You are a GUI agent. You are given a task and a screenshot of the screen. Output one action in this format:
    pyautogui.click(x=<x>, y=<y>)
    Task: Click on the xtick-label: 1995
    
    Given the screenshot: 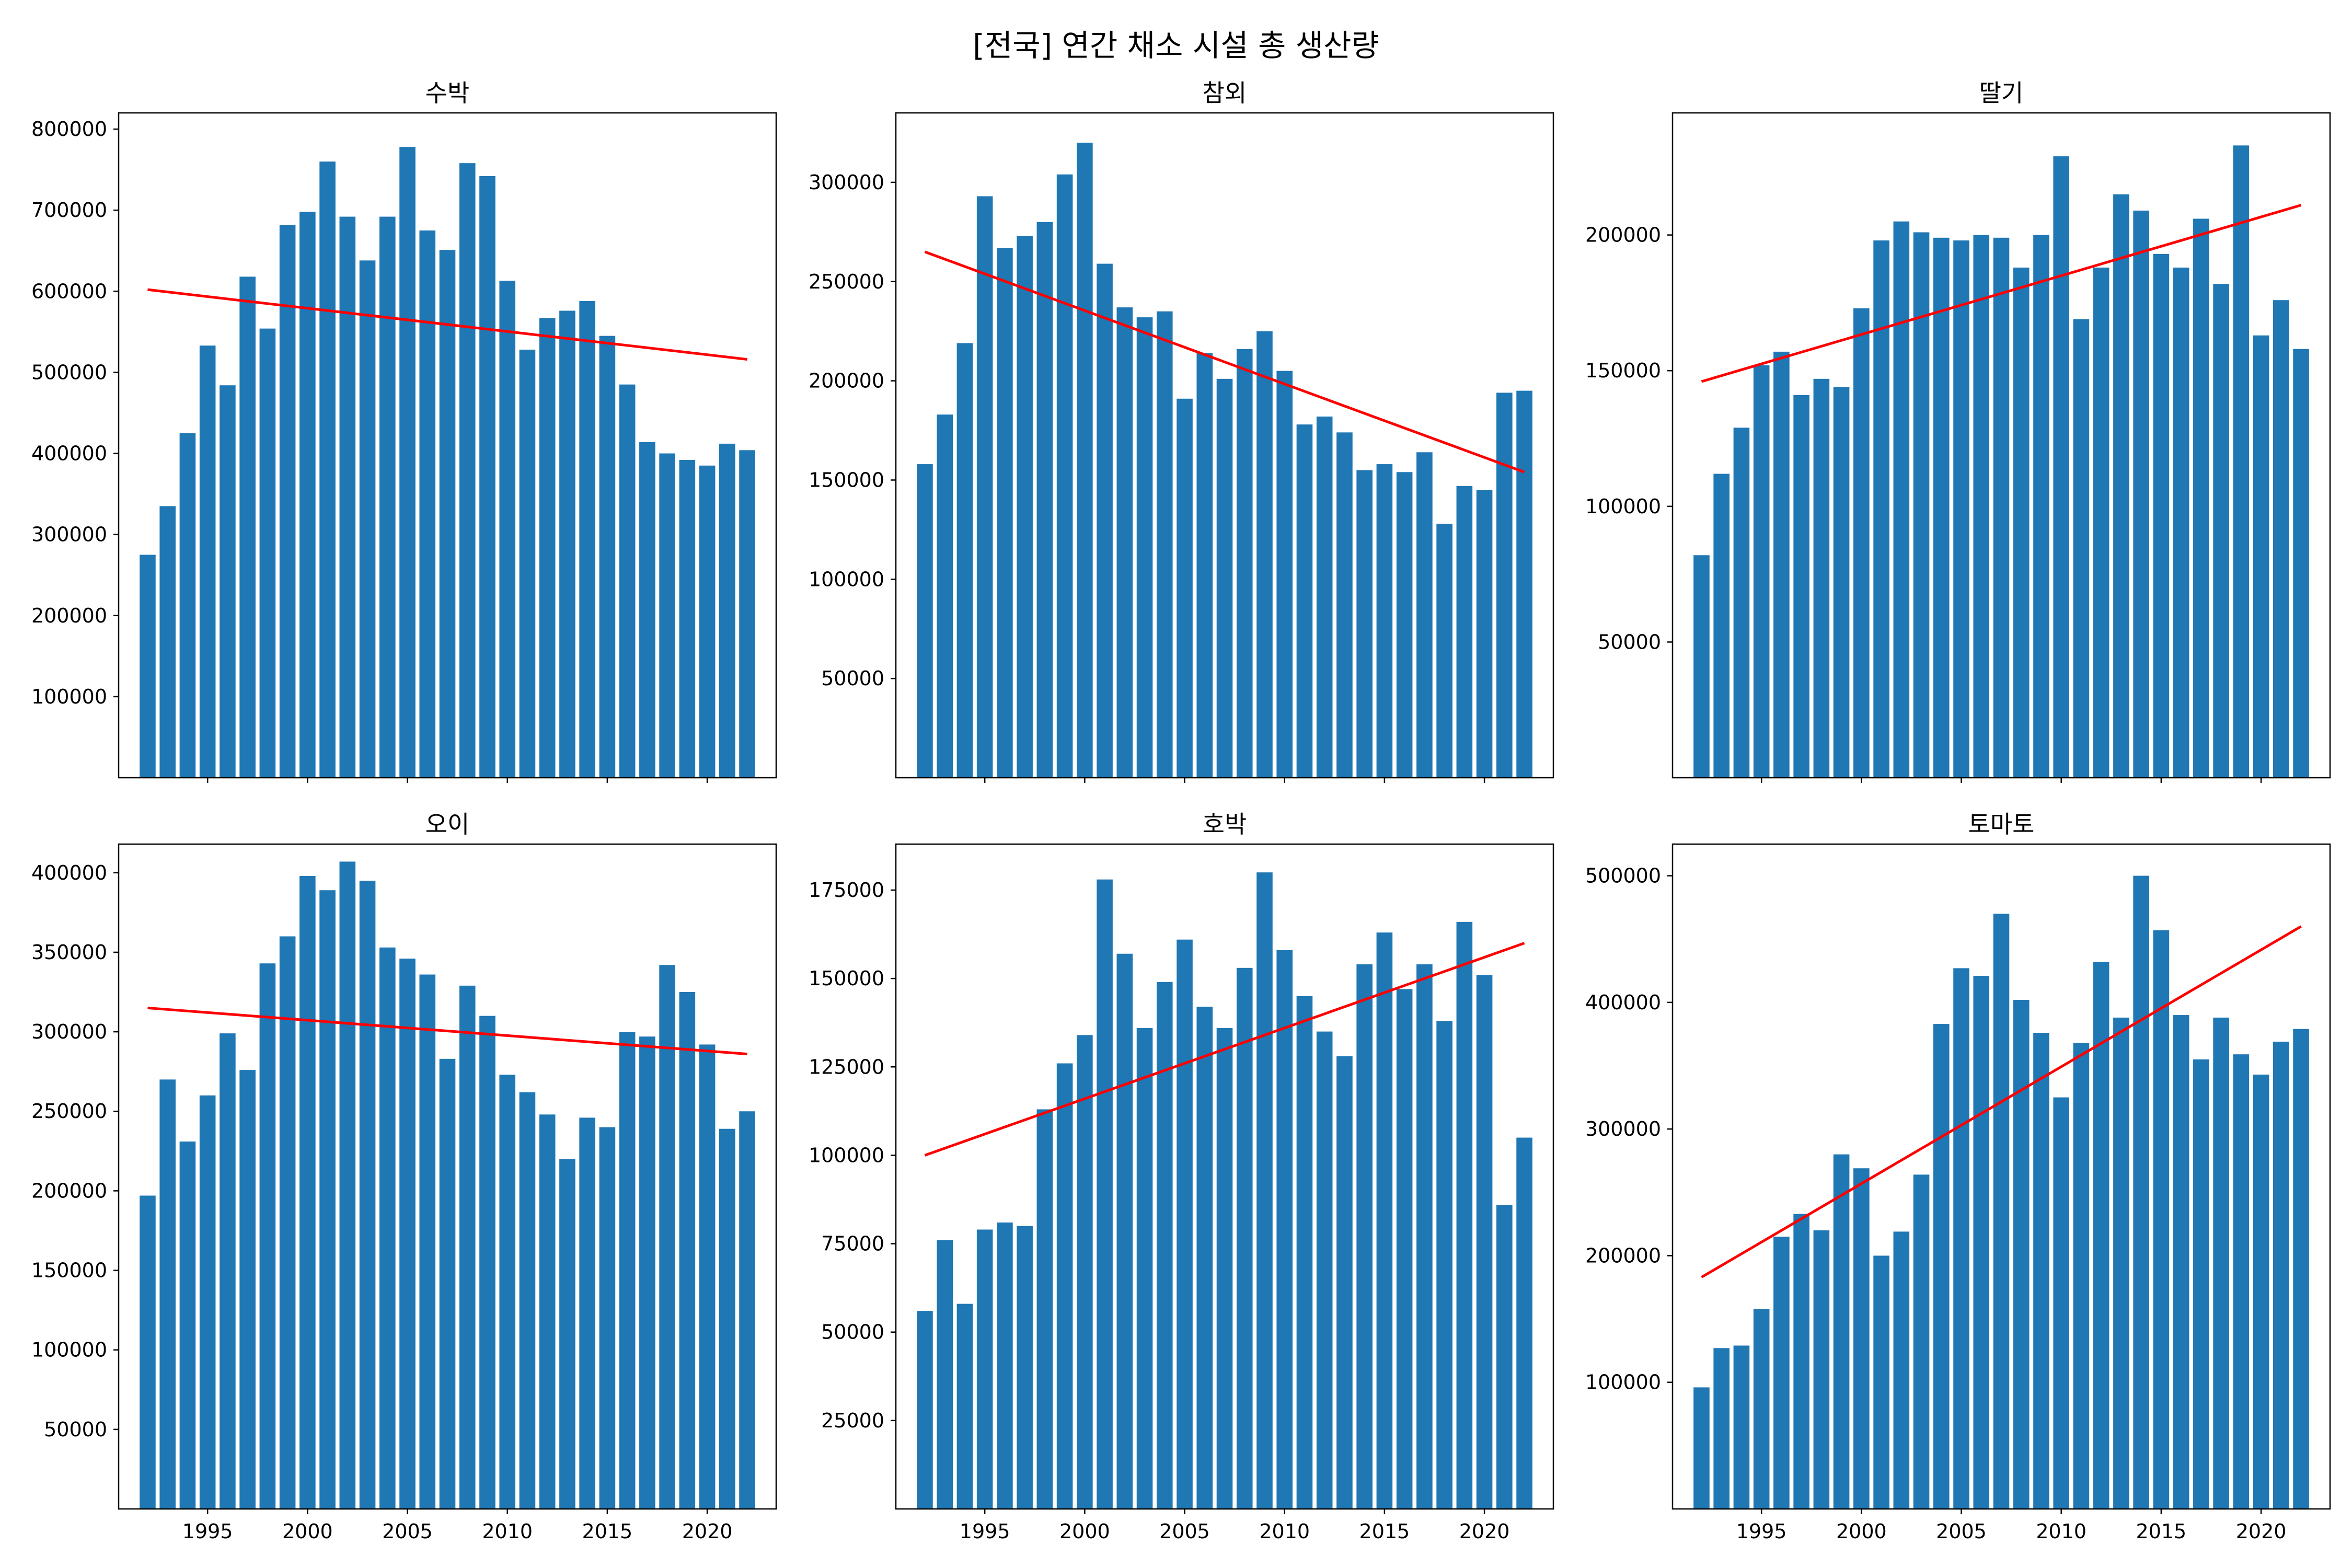 What is the action you would take?
    pyautogui.click(x=985, y=1531)
    